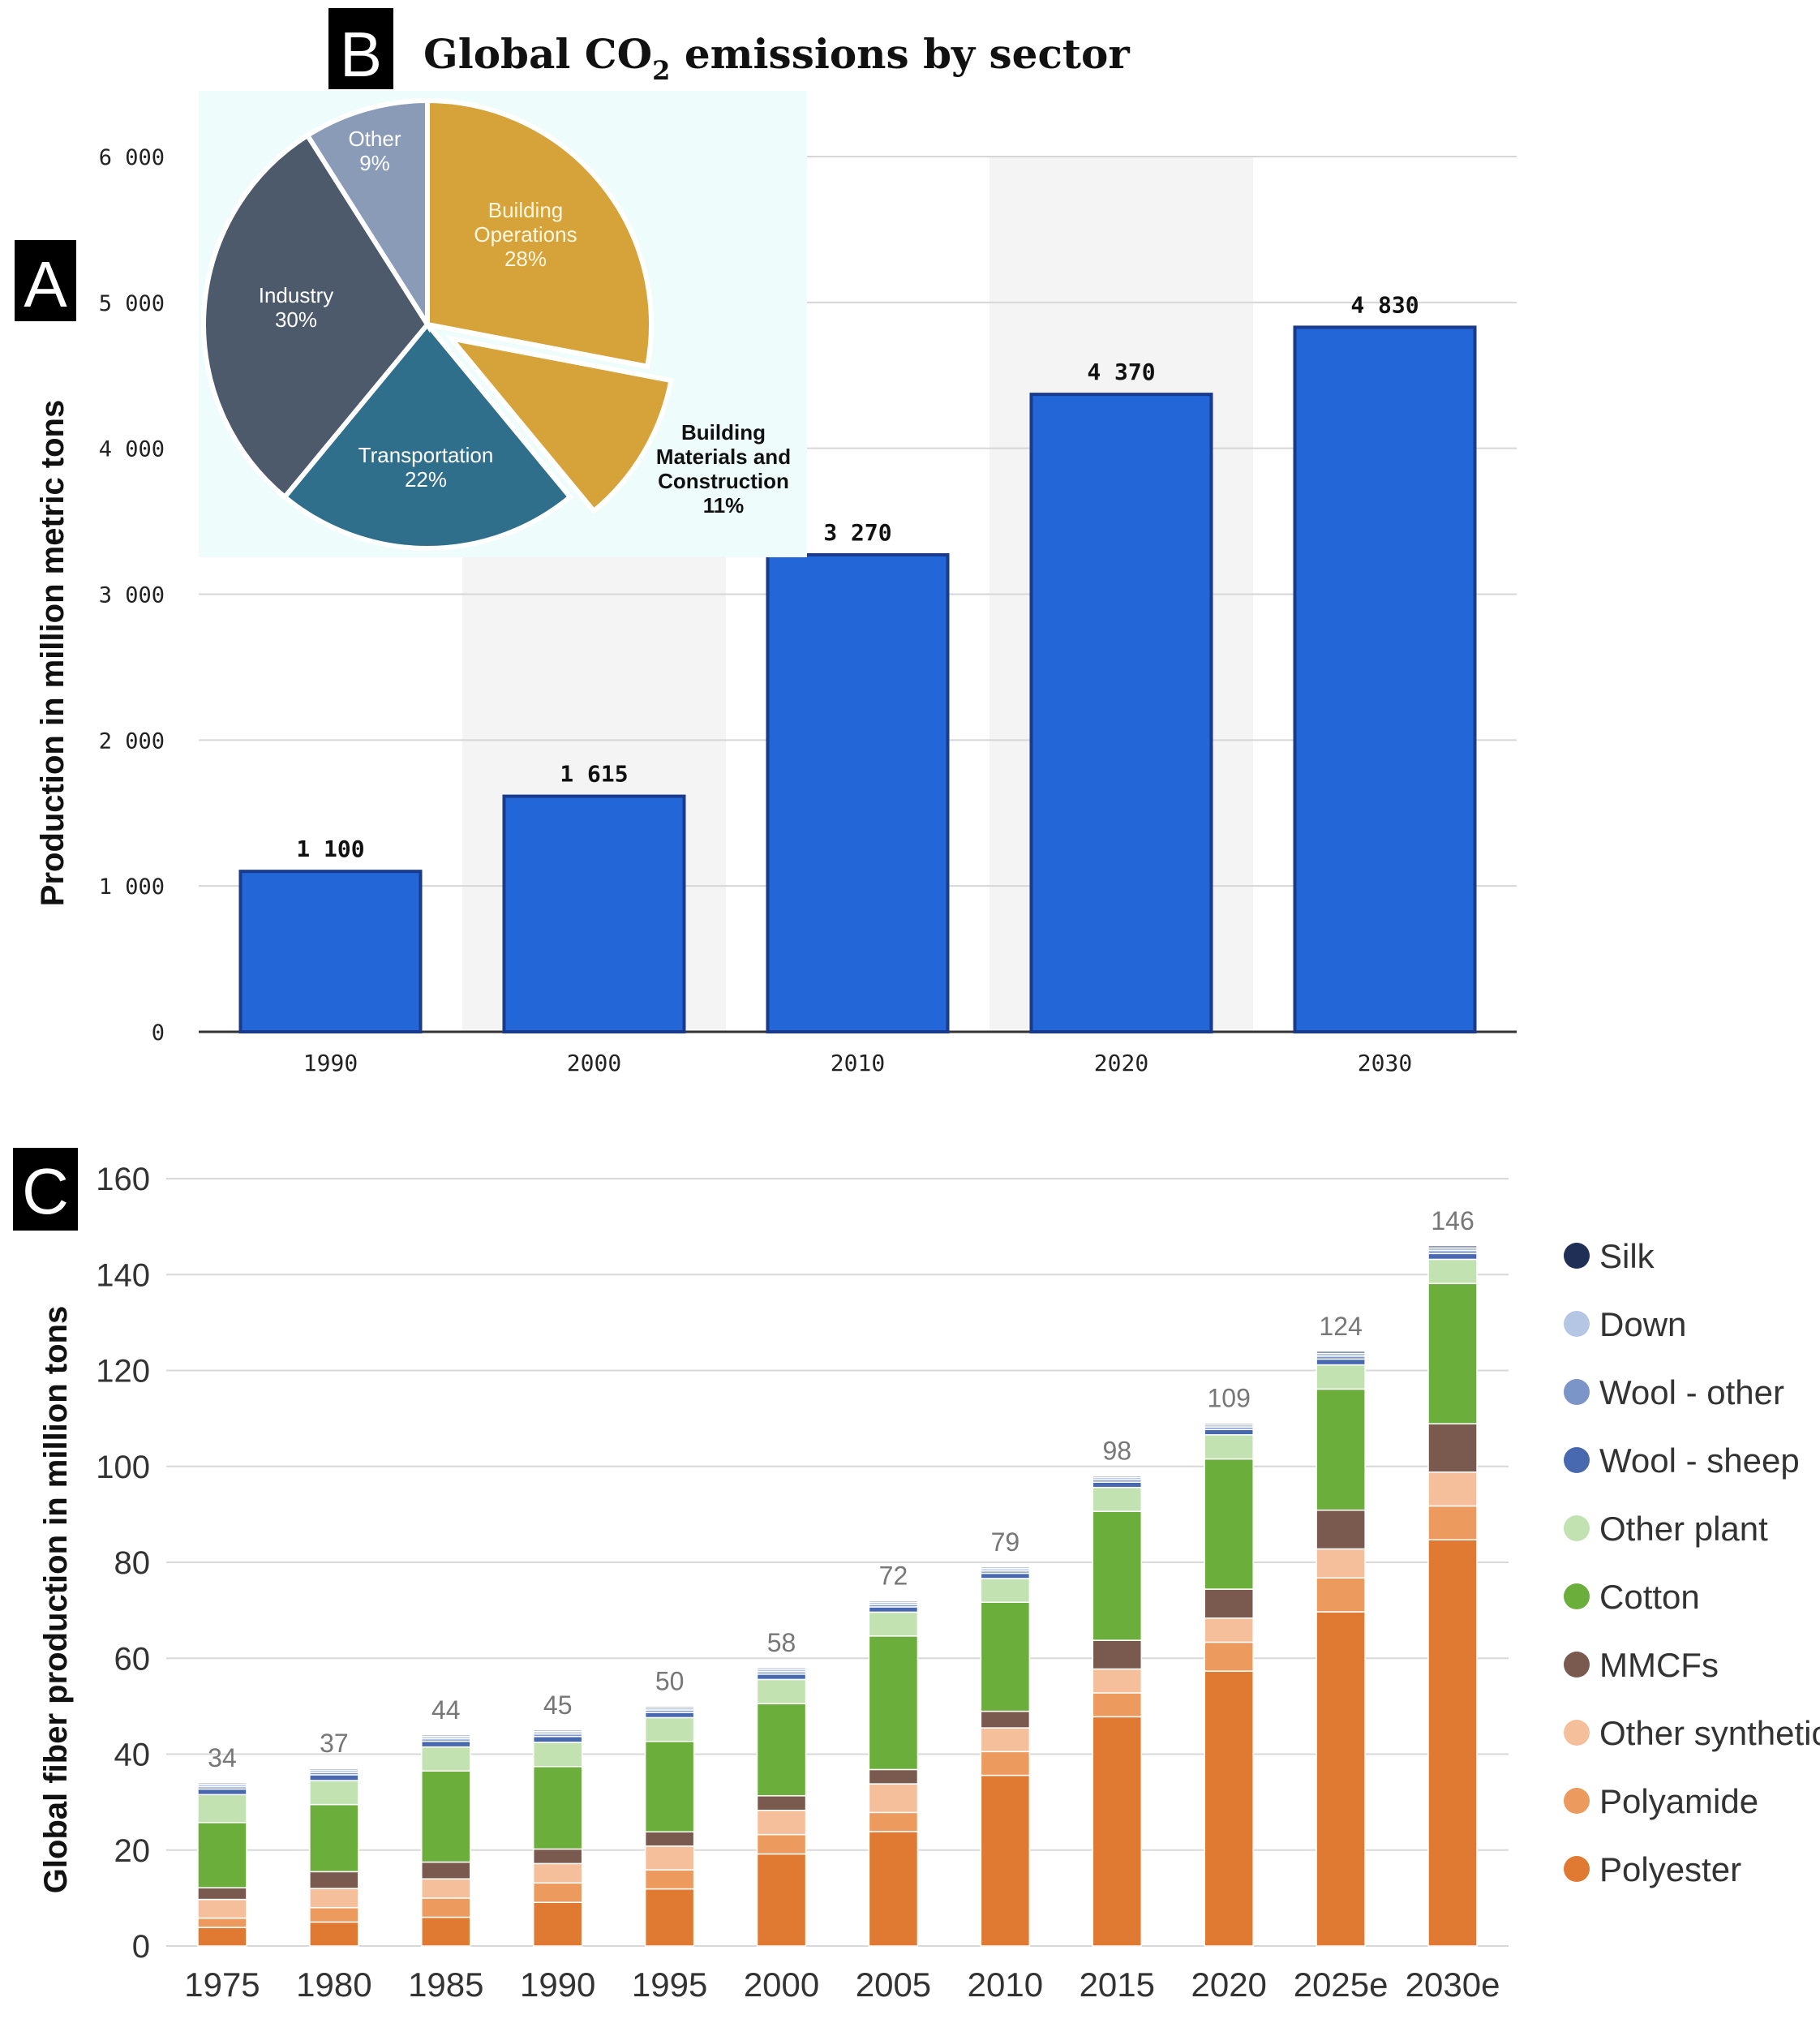 This screenshot has height=2032, width=1820. What do you see at coordinates (559, 424) in the screenshot?
I see `pie-slice-building-materials-and-construction` at bounding box center [559, 424].